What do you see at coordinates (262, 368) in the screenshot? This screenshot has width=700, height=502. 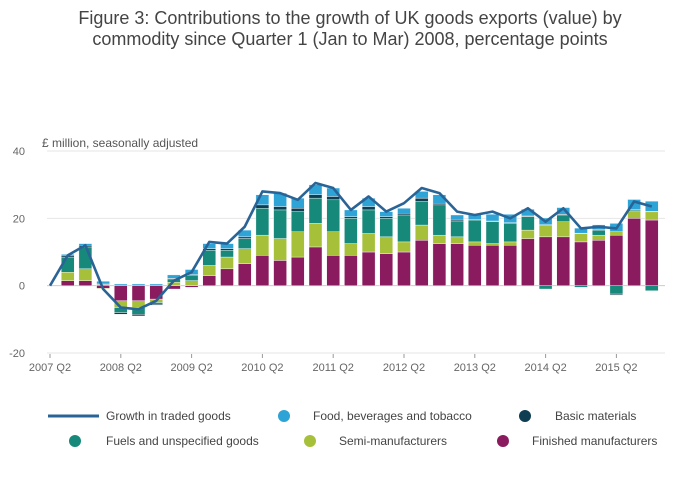 I see `x-tick-label: 2010 Q2` at bounding box center [262, 368].